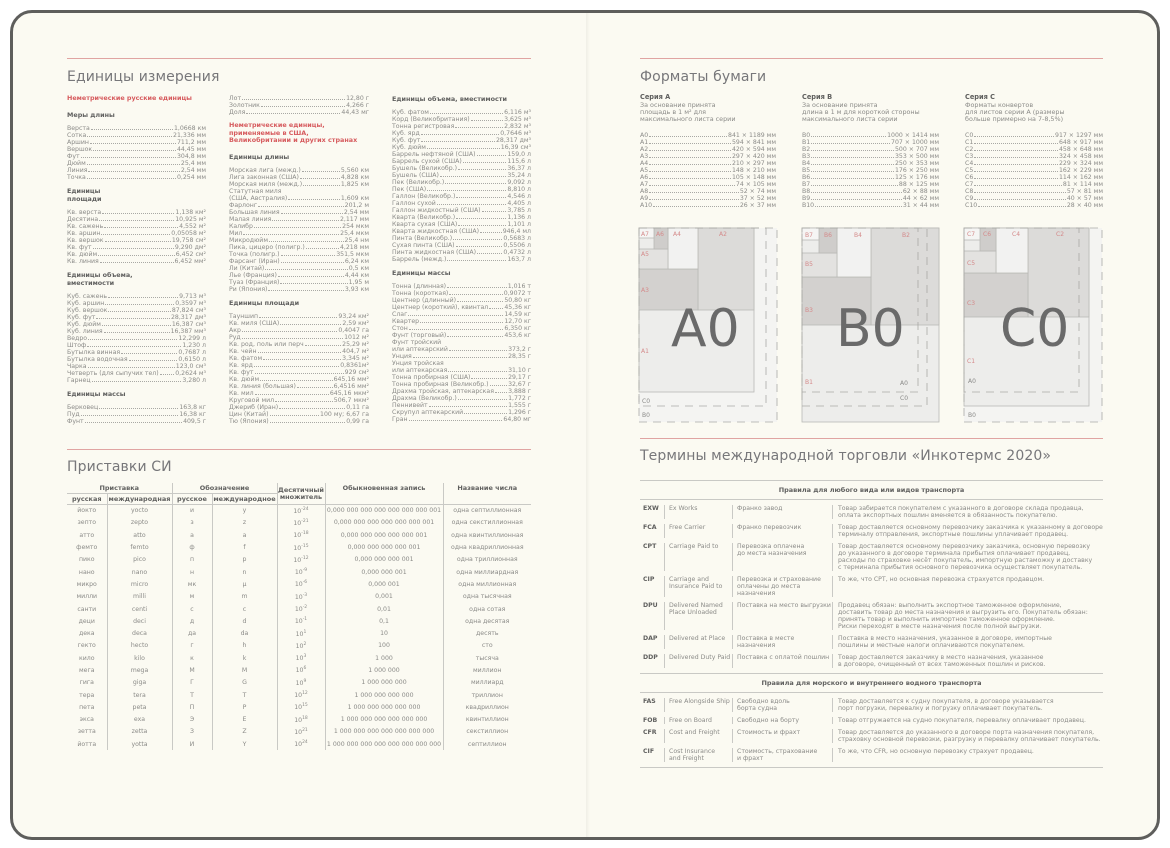 The width and height of the screenshot is (1170, 848). Describe the element at coordinates (244, 596) in the screenshot. I see `symbol-intl: m` at that location.